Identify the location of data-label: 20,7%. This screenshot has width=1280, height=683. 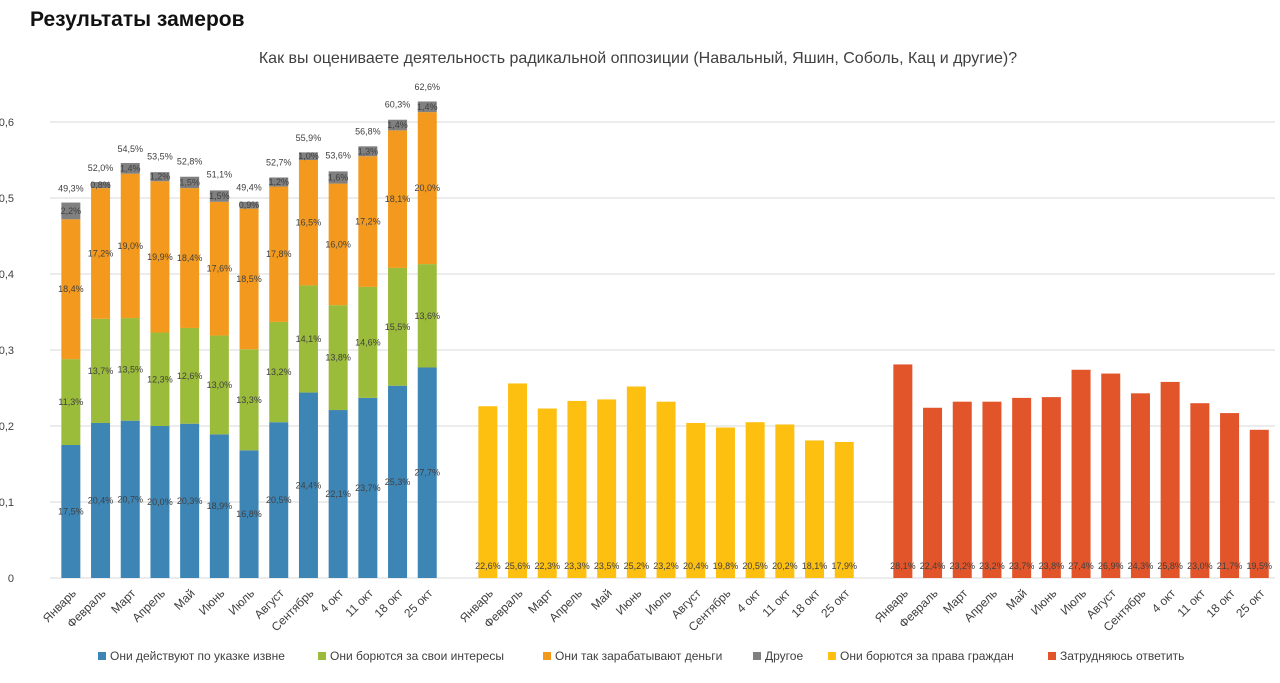
(130, 499).